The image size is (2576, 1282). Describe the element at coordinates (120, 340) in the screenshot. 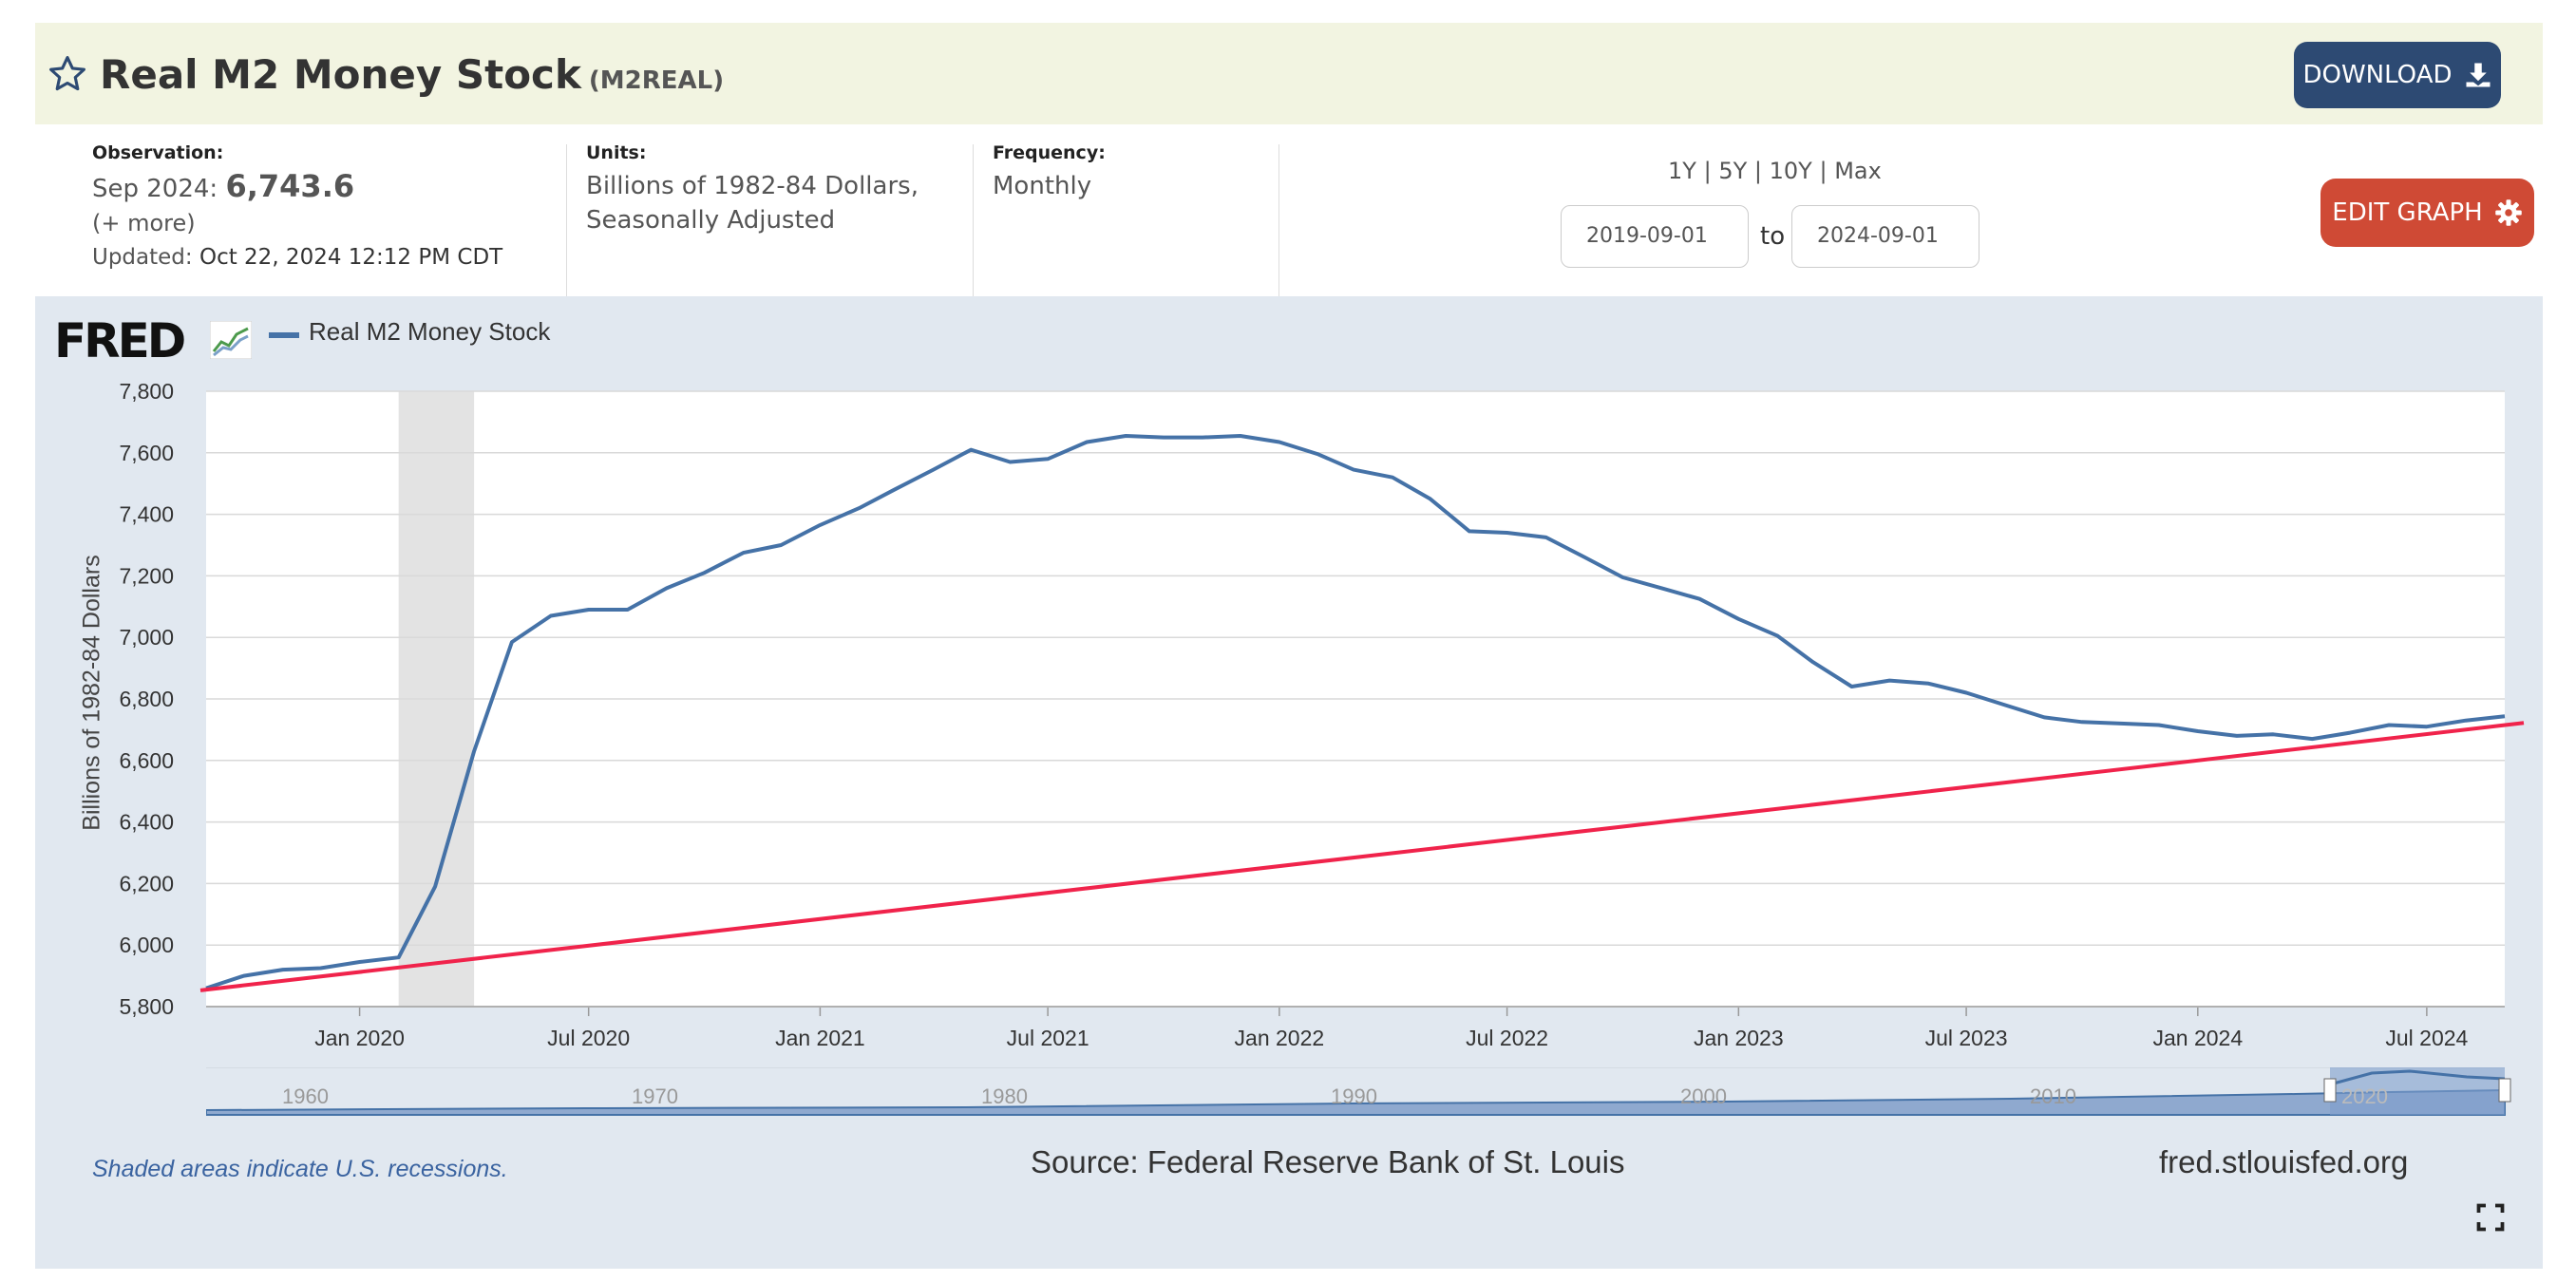

I see `fred-logo: FRED` at that location.